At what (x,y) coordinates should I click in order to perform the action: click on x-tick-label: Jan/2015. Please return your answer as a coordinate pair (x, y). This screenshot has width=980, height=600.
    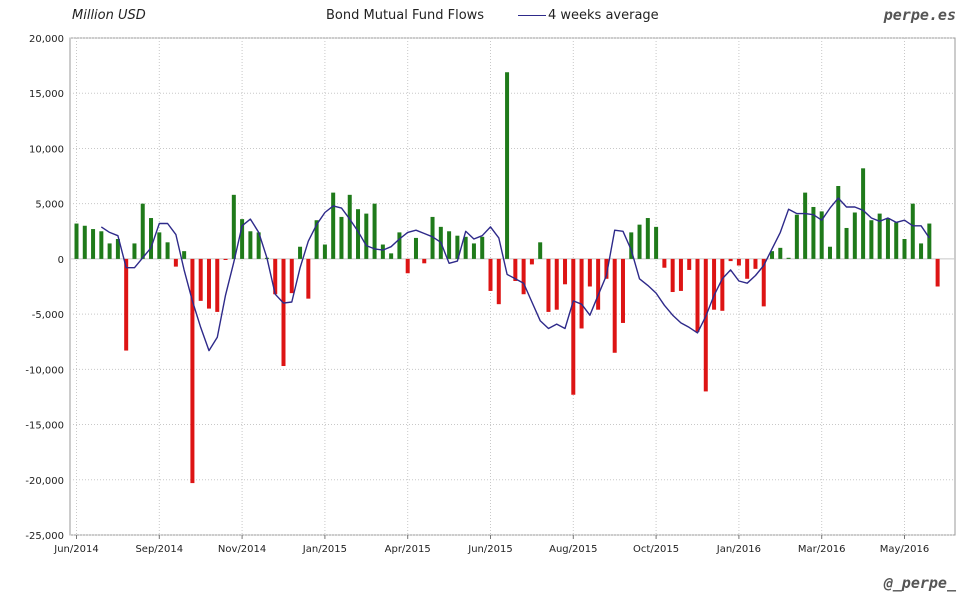
    Looking at the image, I should click on (324, 549).